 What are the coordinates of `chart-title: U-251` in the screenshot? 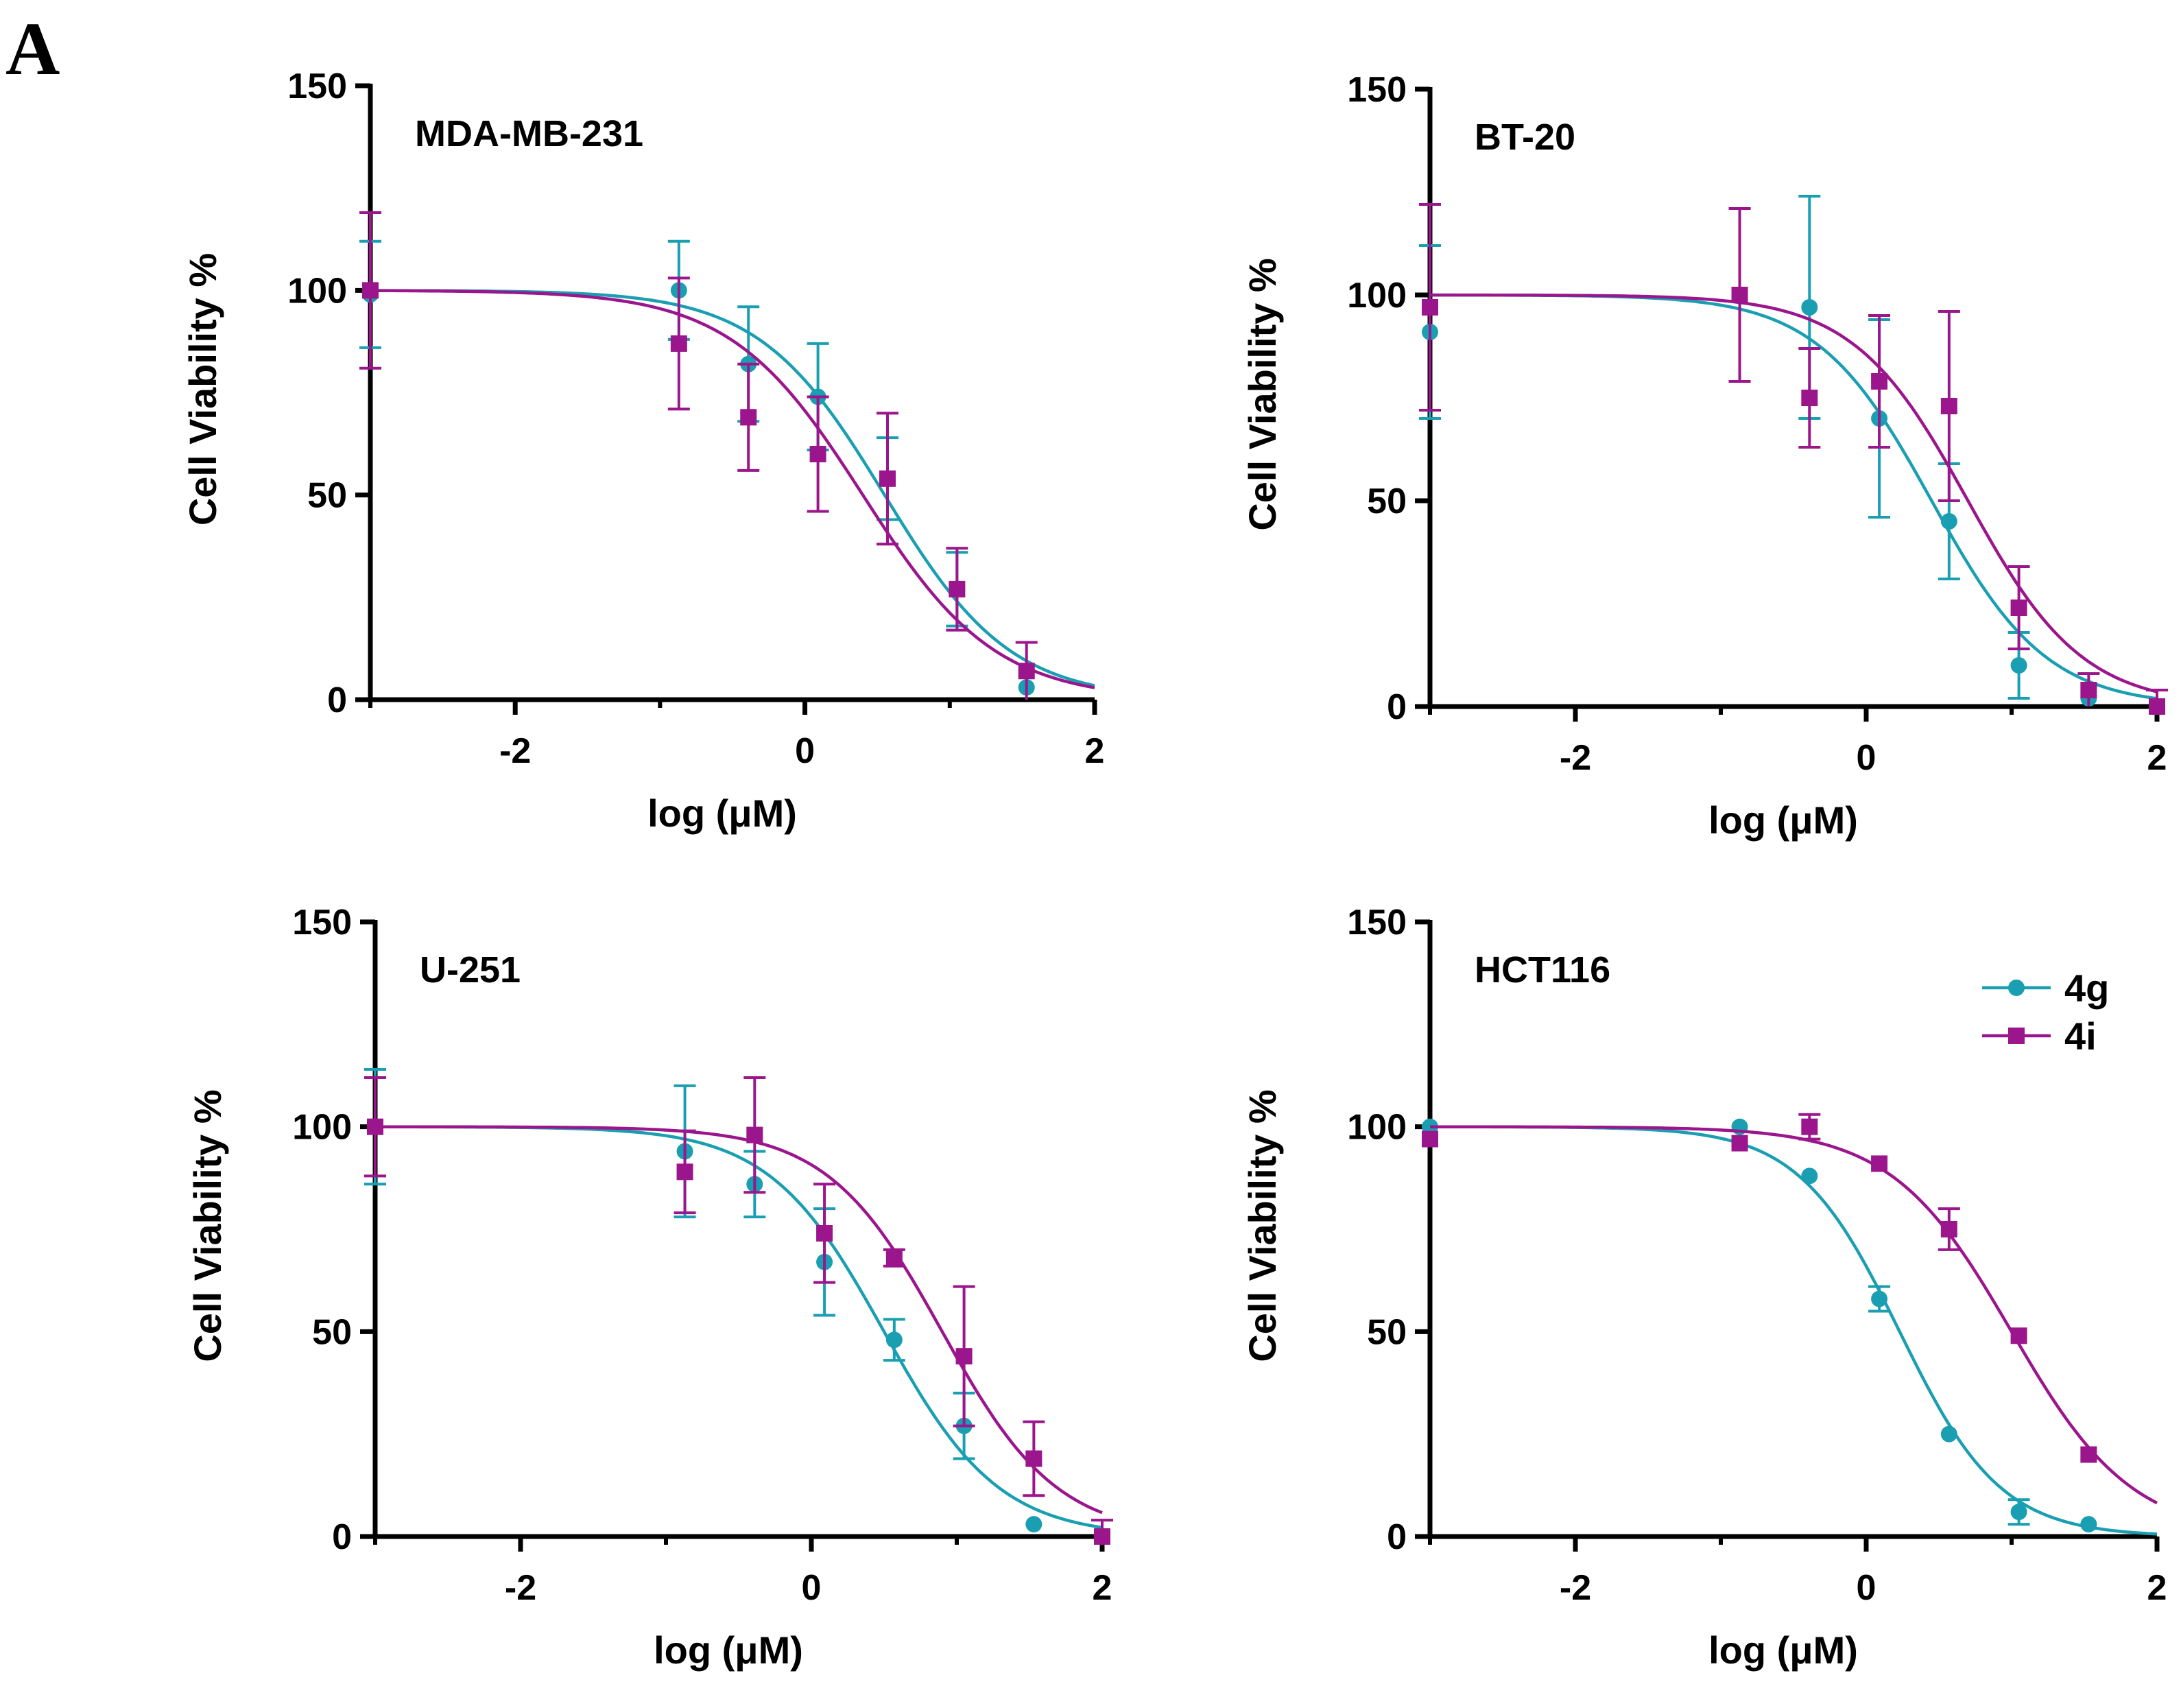 It's located at (470, 970).